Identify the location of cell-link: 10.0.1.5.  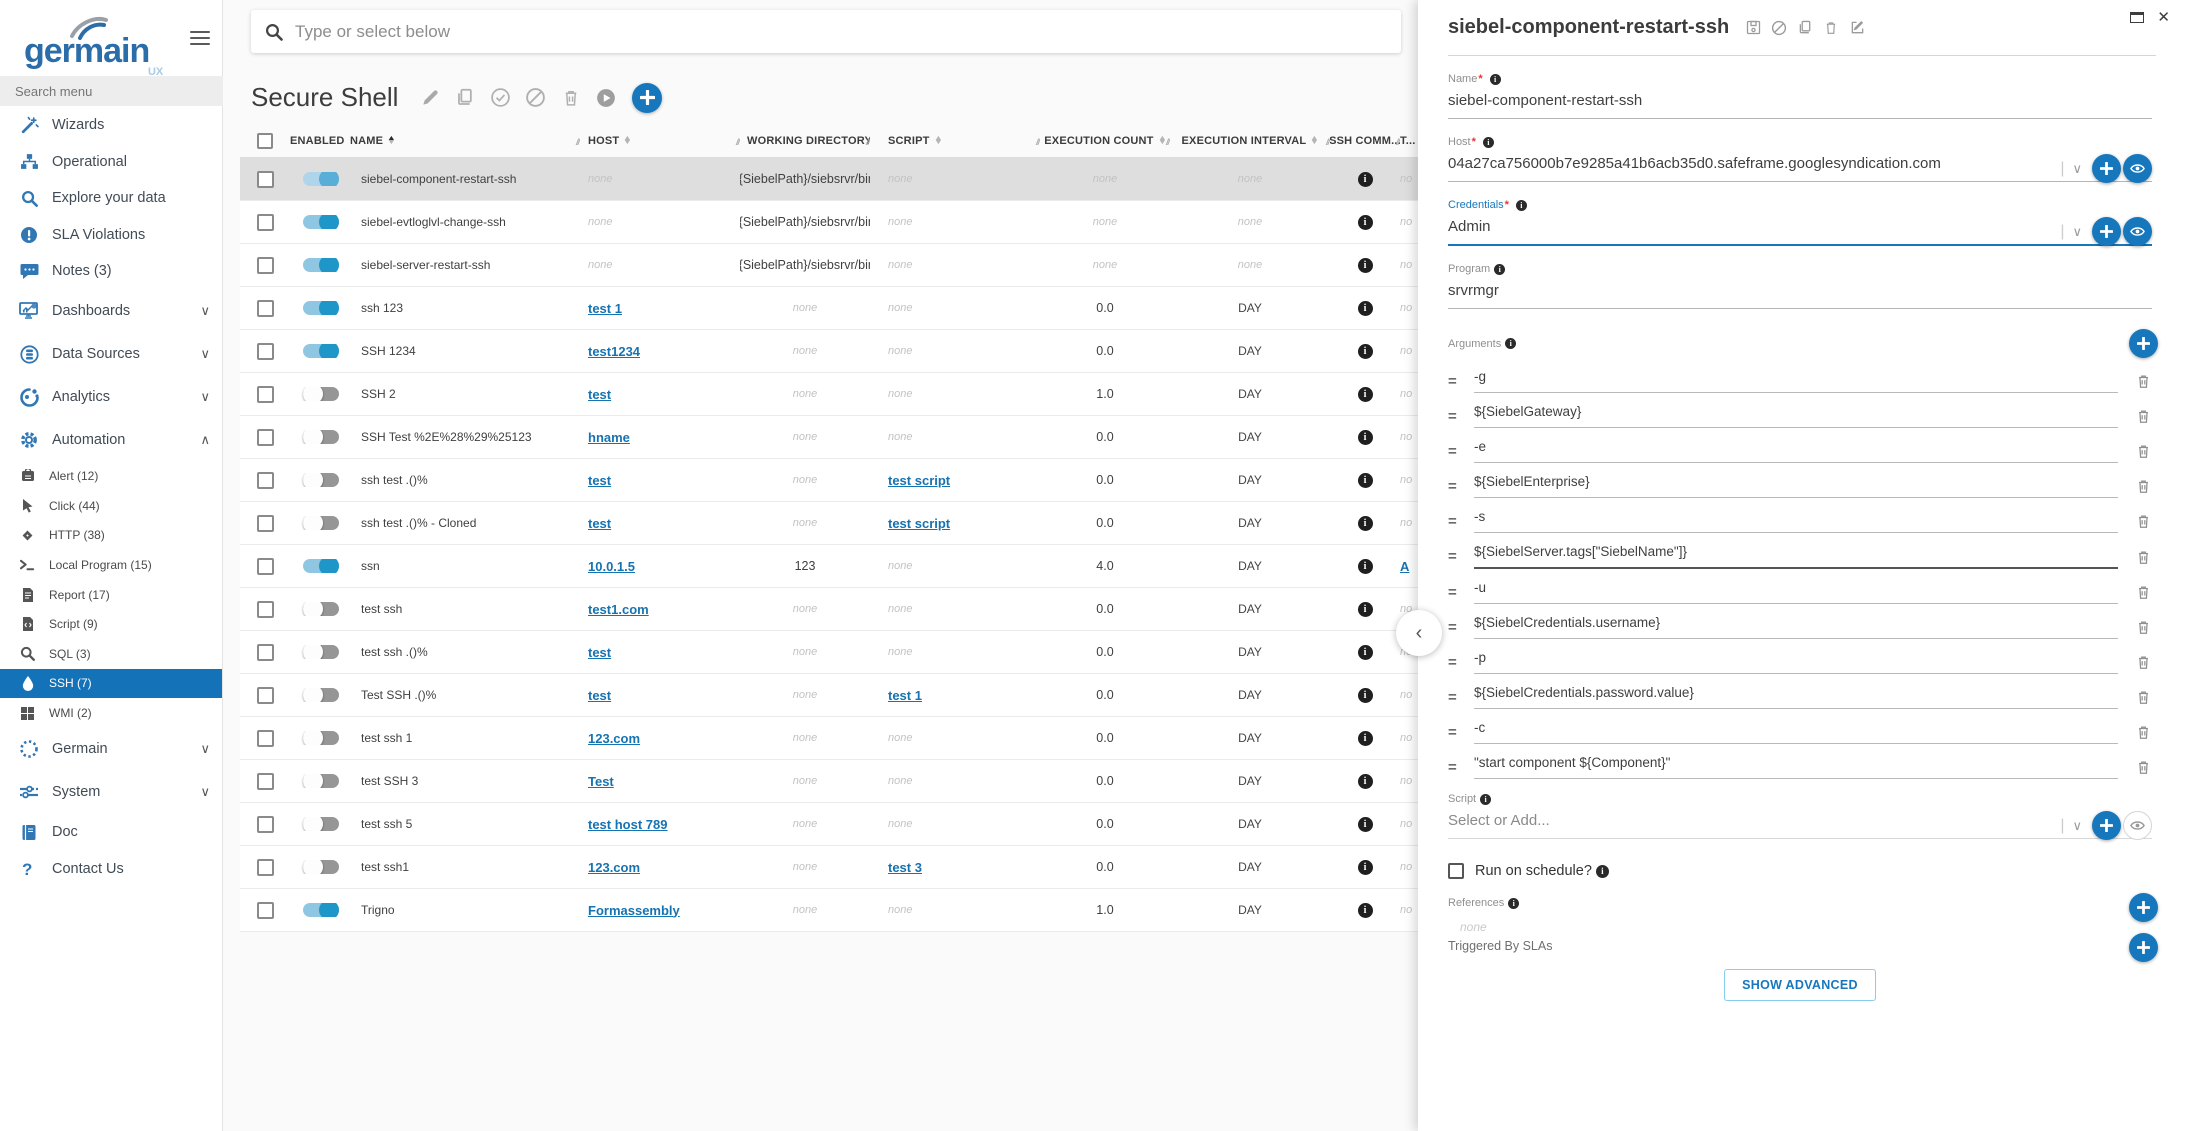
(611, 566).